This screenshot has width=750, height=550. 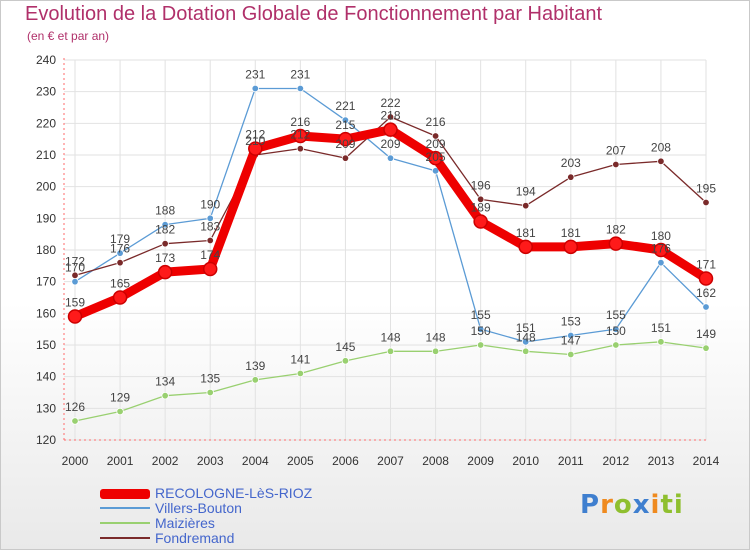 I want to click on data-label: 159, so click(x=75, y=303).